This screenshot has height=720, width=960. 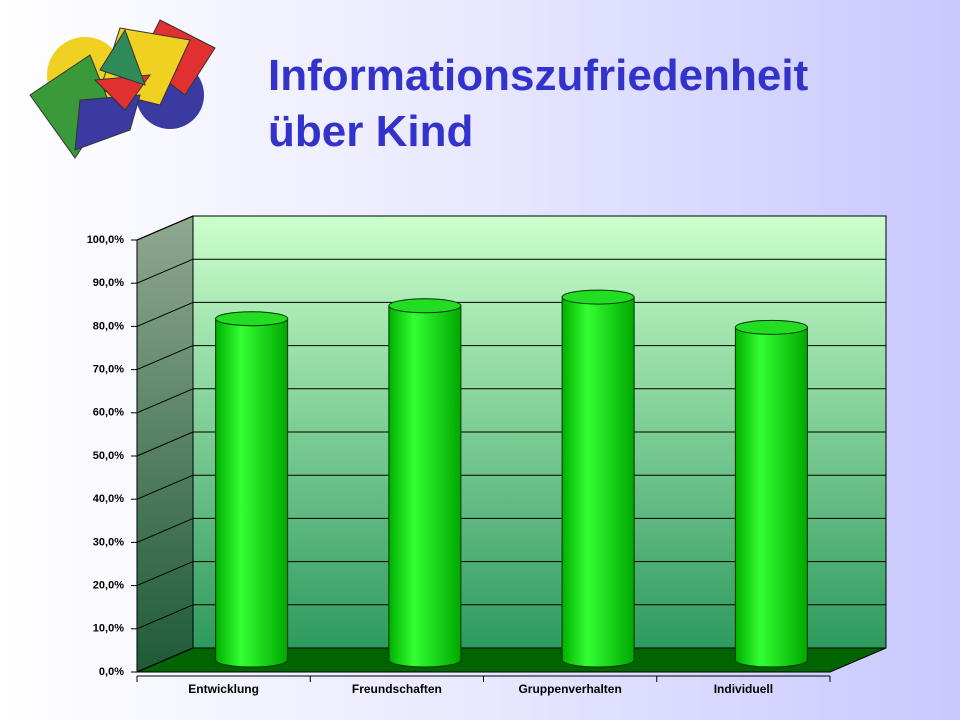 I want to click on y-tick-label: 40,0%, so click(x=108, y=499).